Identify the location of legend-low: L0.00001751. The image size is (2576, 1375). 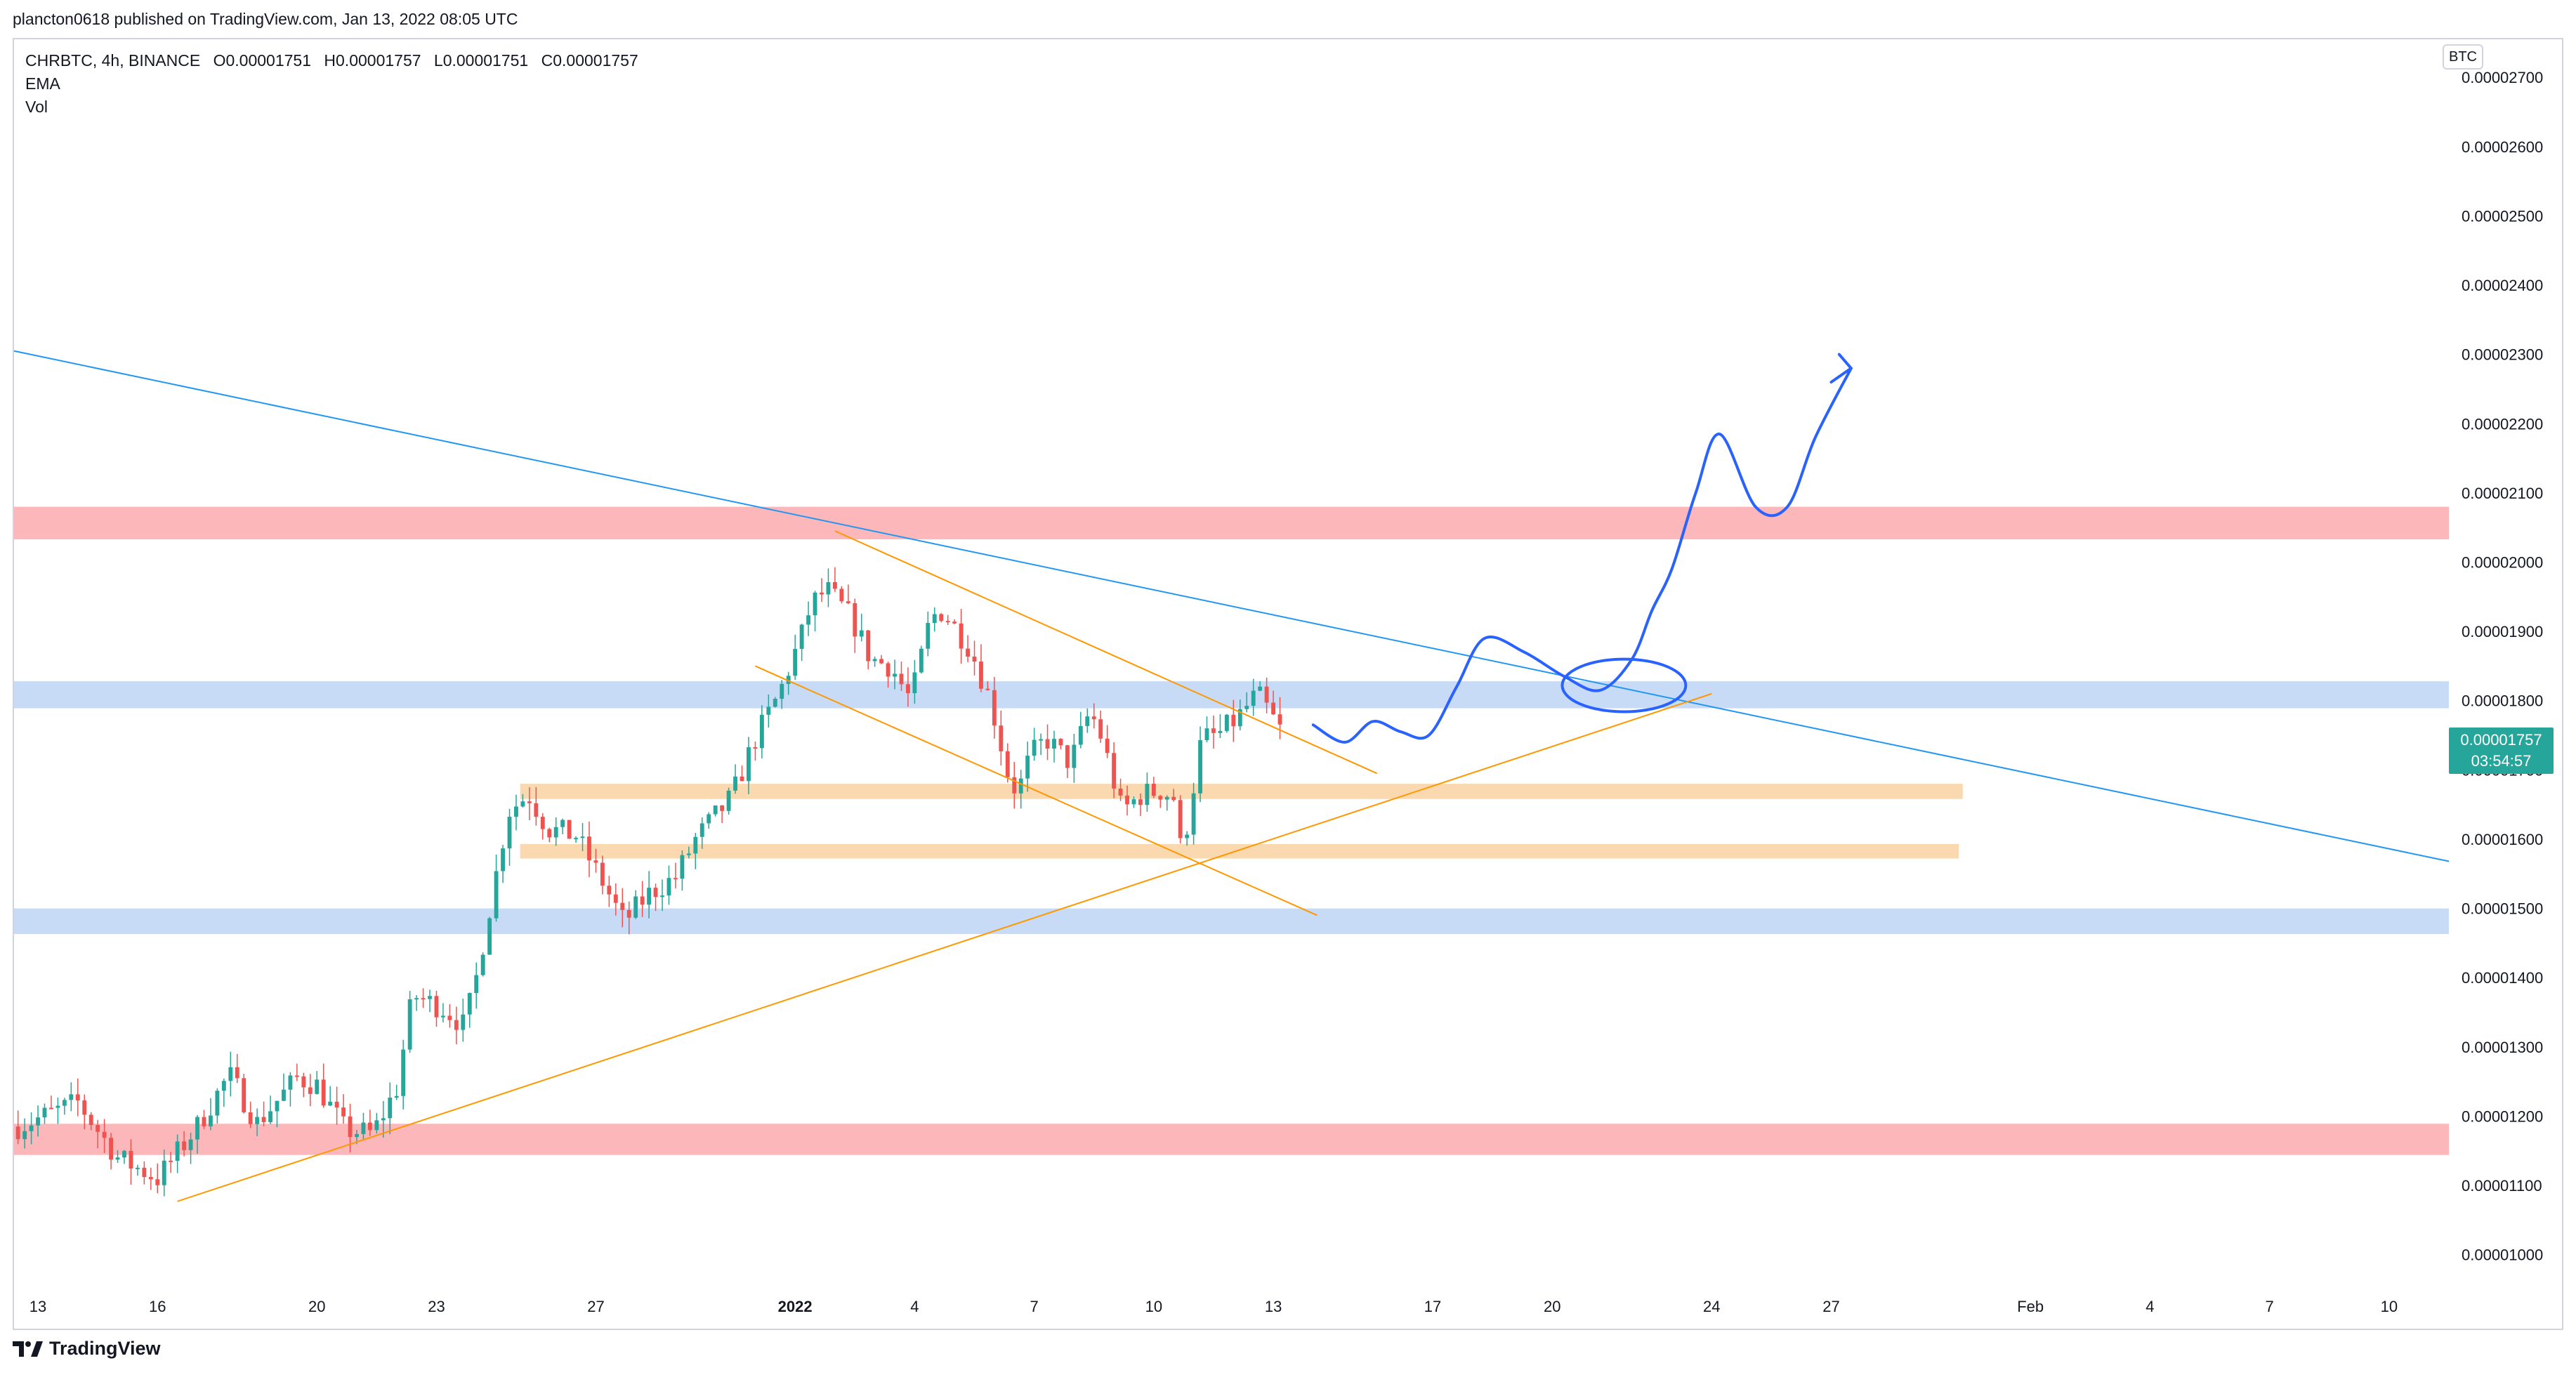
(481, 61).